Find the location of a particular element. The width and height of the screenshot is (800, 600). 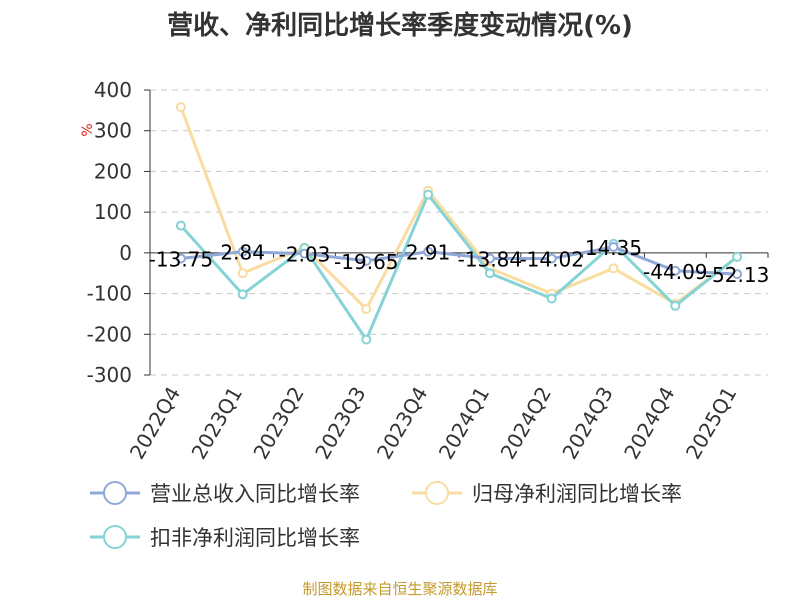

data-label: -14.02 is located at coordinates (551, 260).